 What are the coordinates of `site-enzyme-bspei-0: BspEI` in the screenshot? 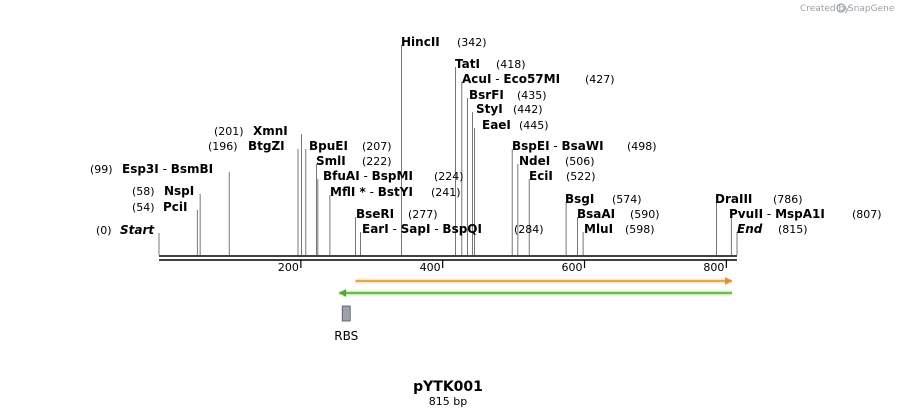 It's located at (531, 146).